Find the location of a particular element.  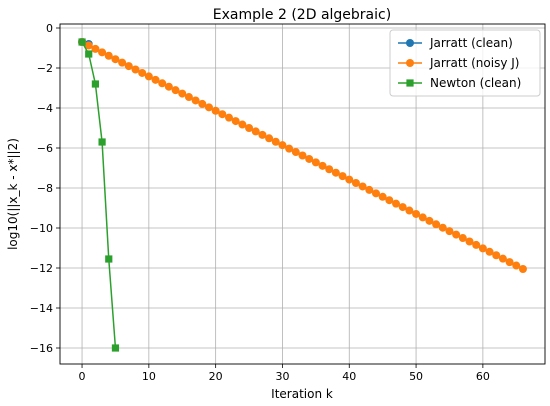

legend-item: Jarratt (clean) is located at coordinates (455, 43).